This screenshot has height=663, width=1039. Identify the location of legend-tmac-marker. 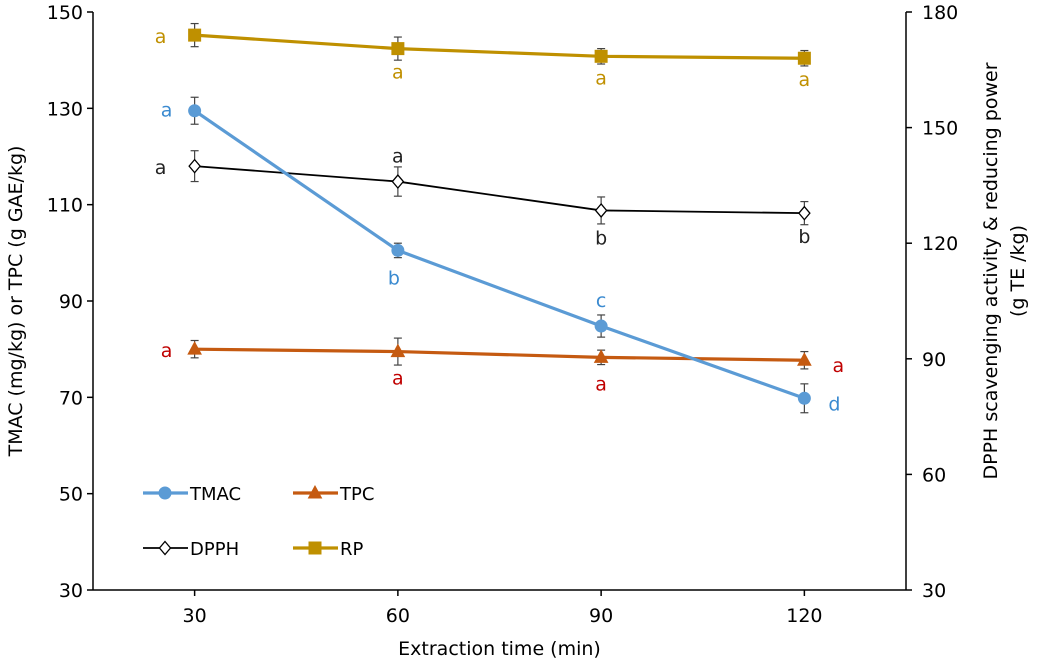
(165, 493).